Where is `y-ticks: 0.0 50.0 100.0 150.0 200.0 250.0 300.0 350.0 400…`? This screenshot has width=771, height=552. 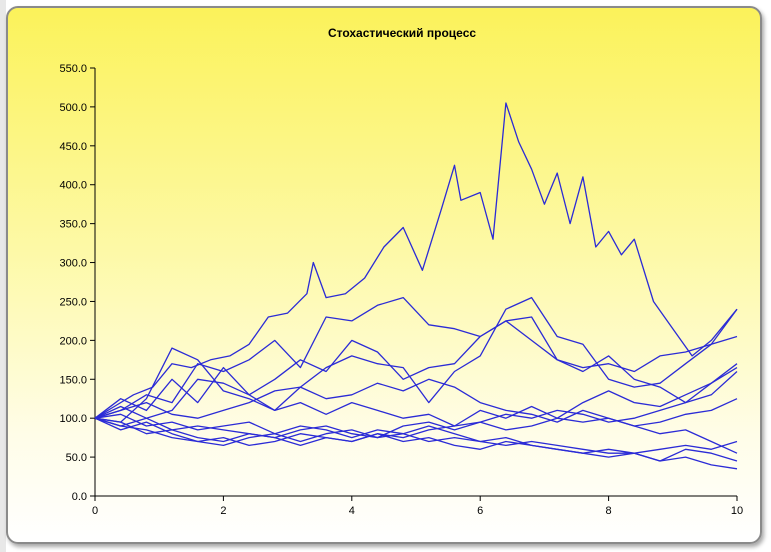
y-ticks: 0.0 50.0 100.0 150.0 200.0 250.0 300.0 350.0 400… is located at coordinates (77, 283).